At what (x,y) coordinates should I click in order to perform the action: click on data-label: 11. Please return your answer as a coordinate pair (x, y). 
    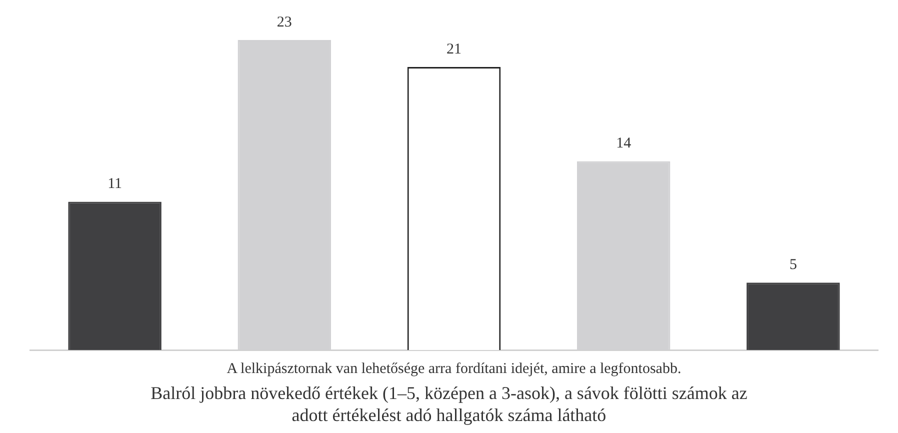
    Looking at the image, I should click on (115, 184).